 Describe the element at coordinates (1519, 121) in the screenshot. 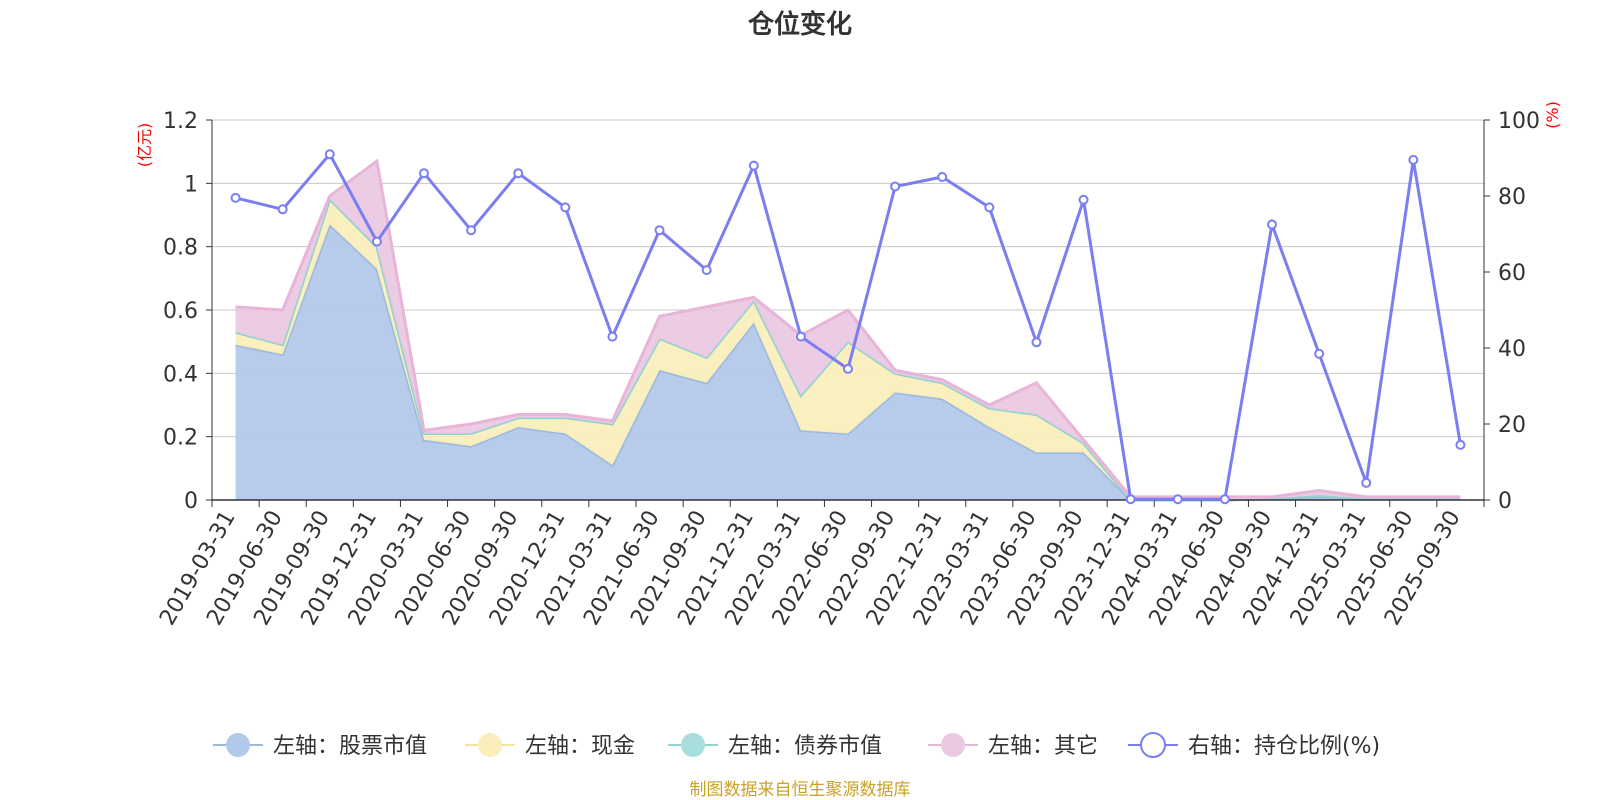

I see `right-axis-tick-label: 100` at that location.